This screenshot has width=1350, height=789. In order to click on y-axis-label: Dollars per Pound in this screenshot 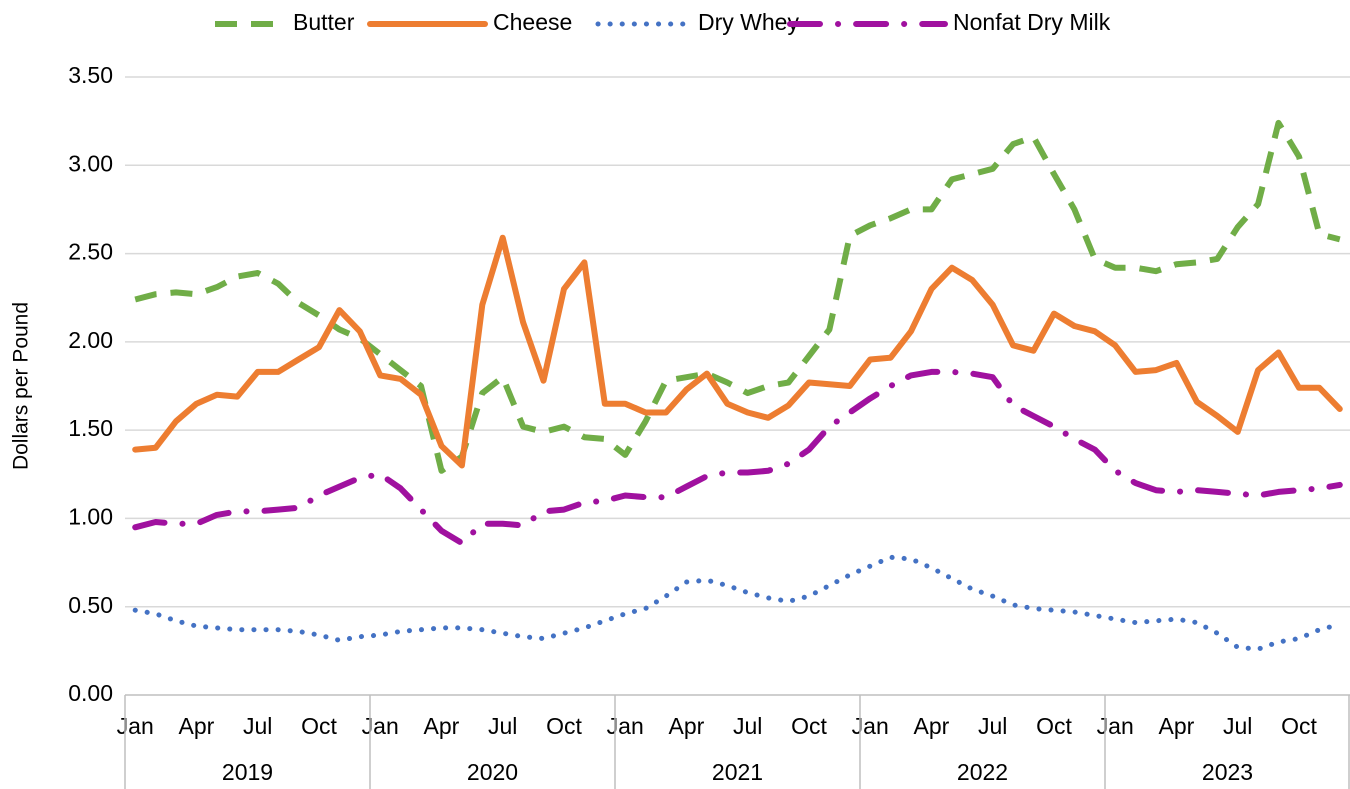, I will do `click(21, 386)`.